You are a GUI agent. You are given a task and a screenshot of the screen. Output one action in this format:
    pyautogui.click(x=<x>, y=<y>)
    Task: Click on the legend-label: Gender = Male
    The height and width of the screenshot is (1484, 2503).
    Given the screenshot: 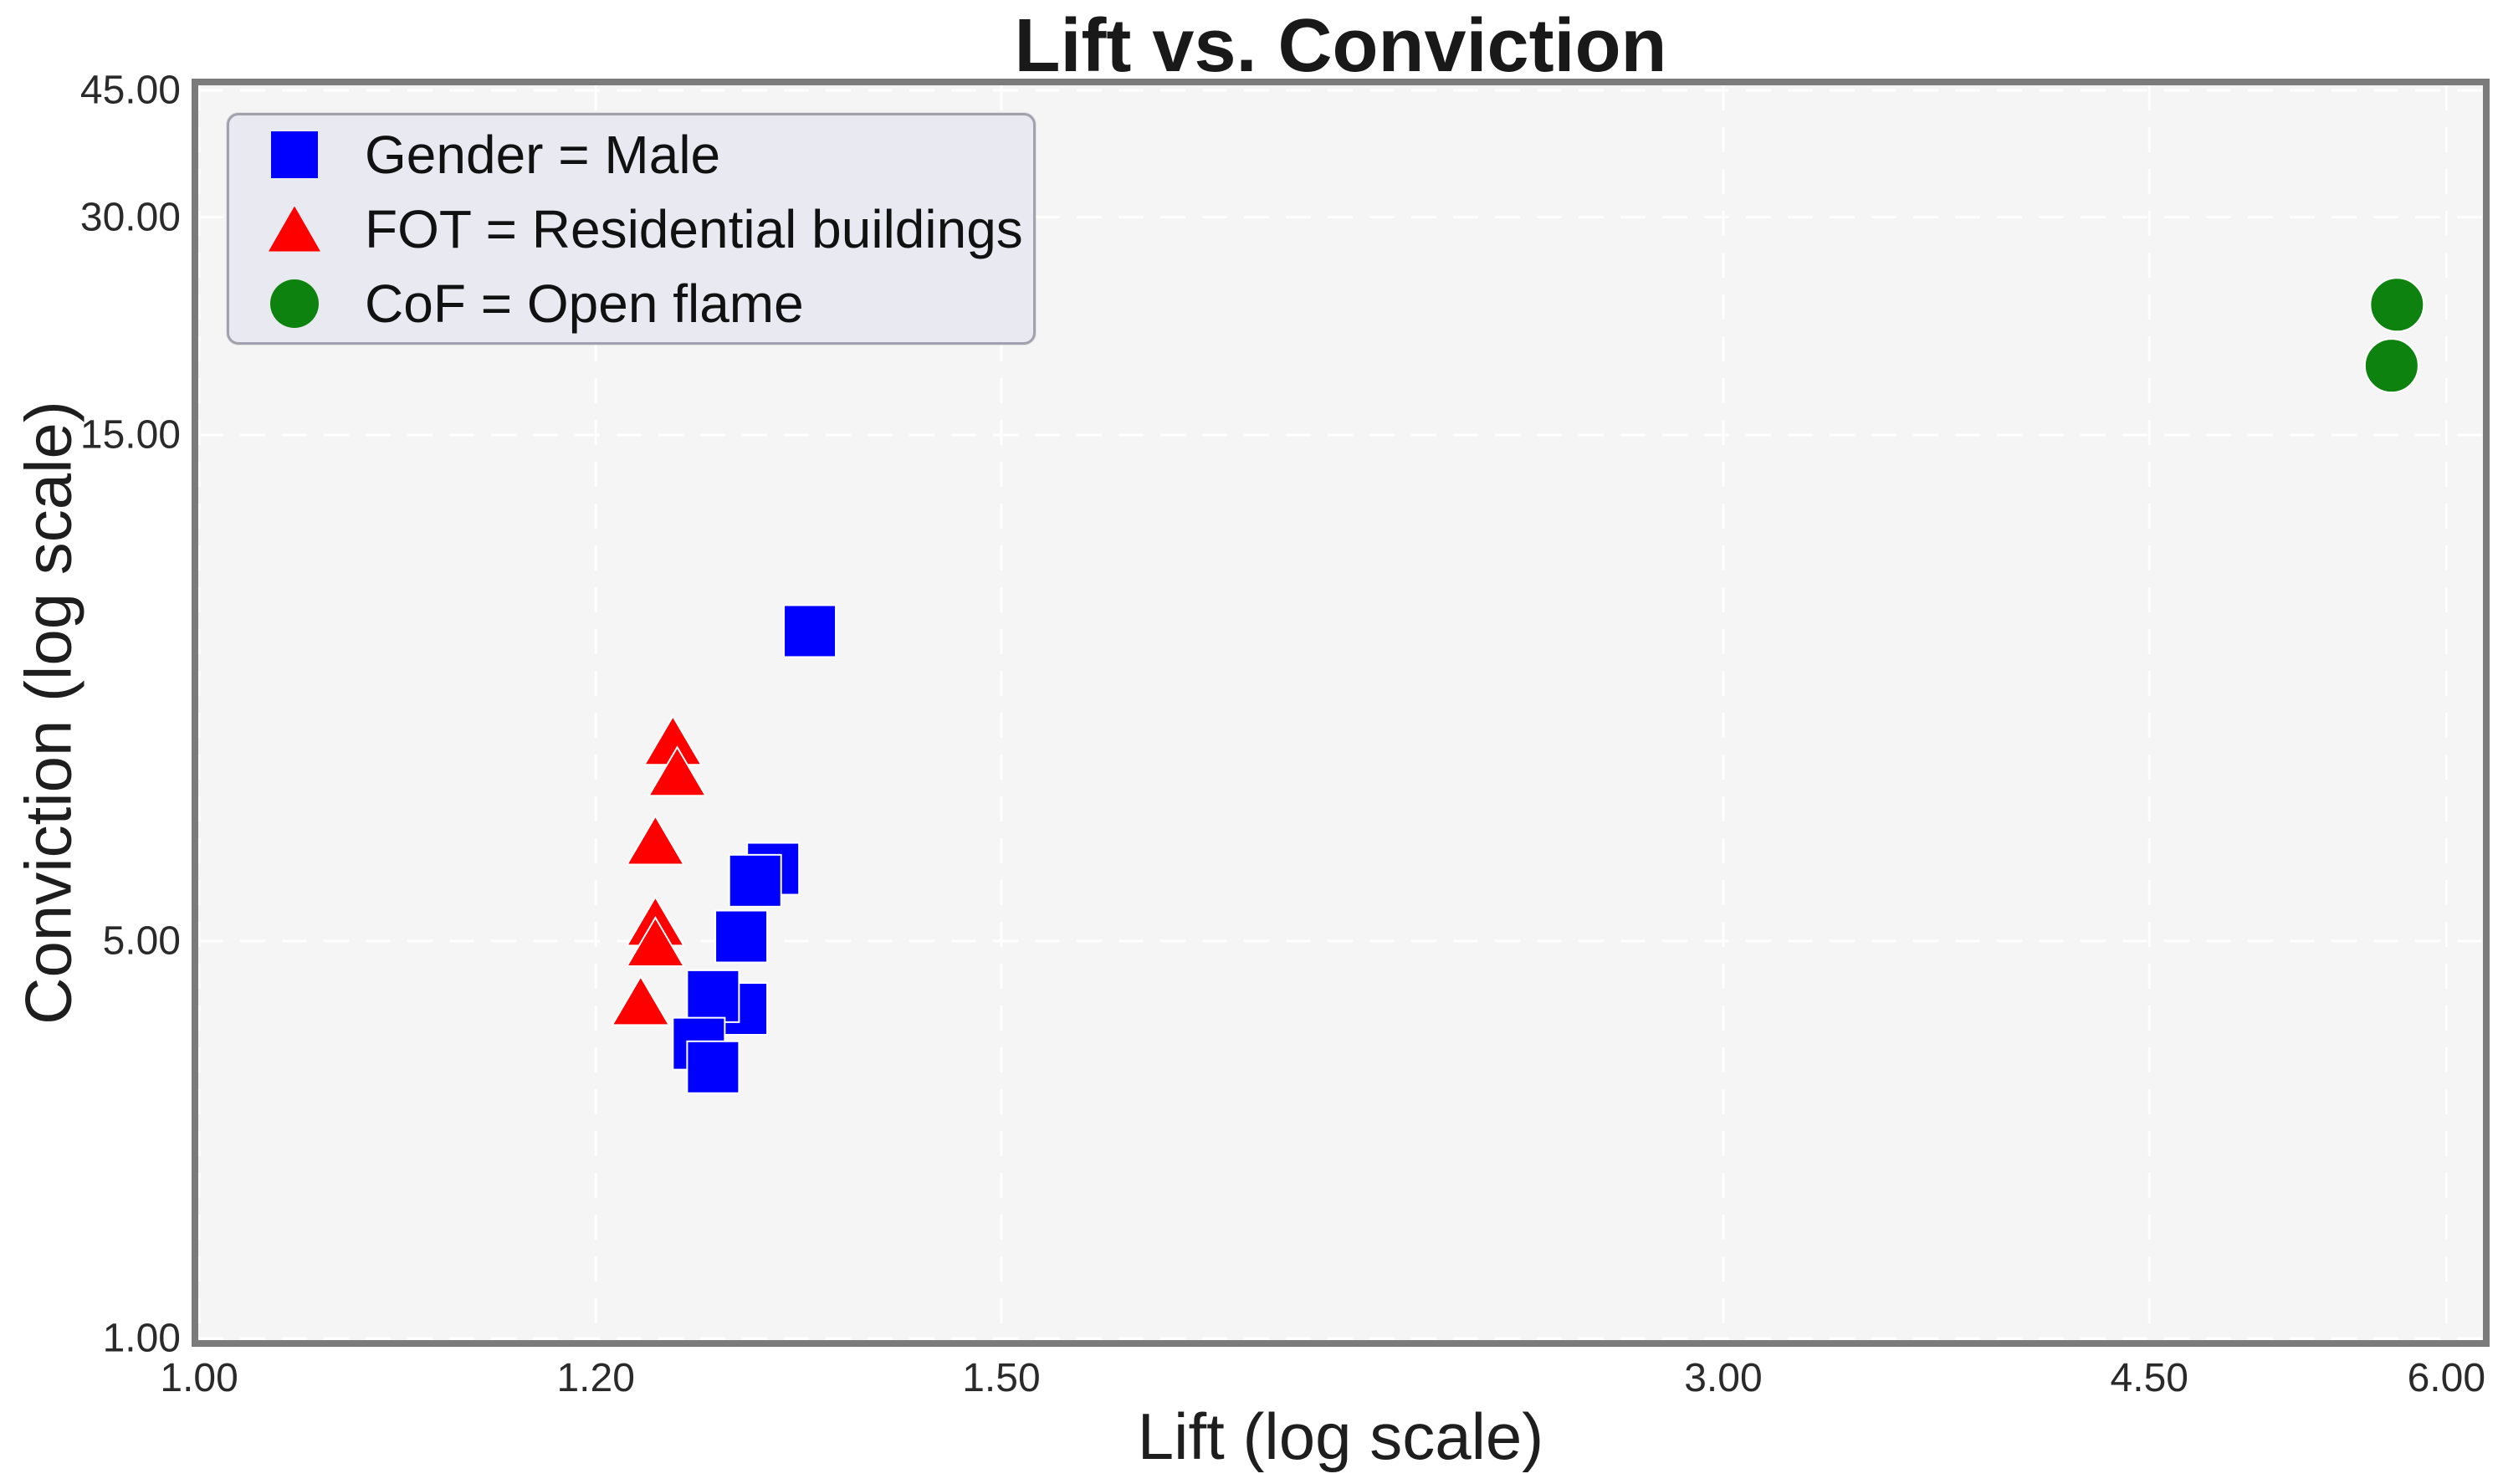 What is the action you would take?
    pyautogui.click(x=543, y=154)
    